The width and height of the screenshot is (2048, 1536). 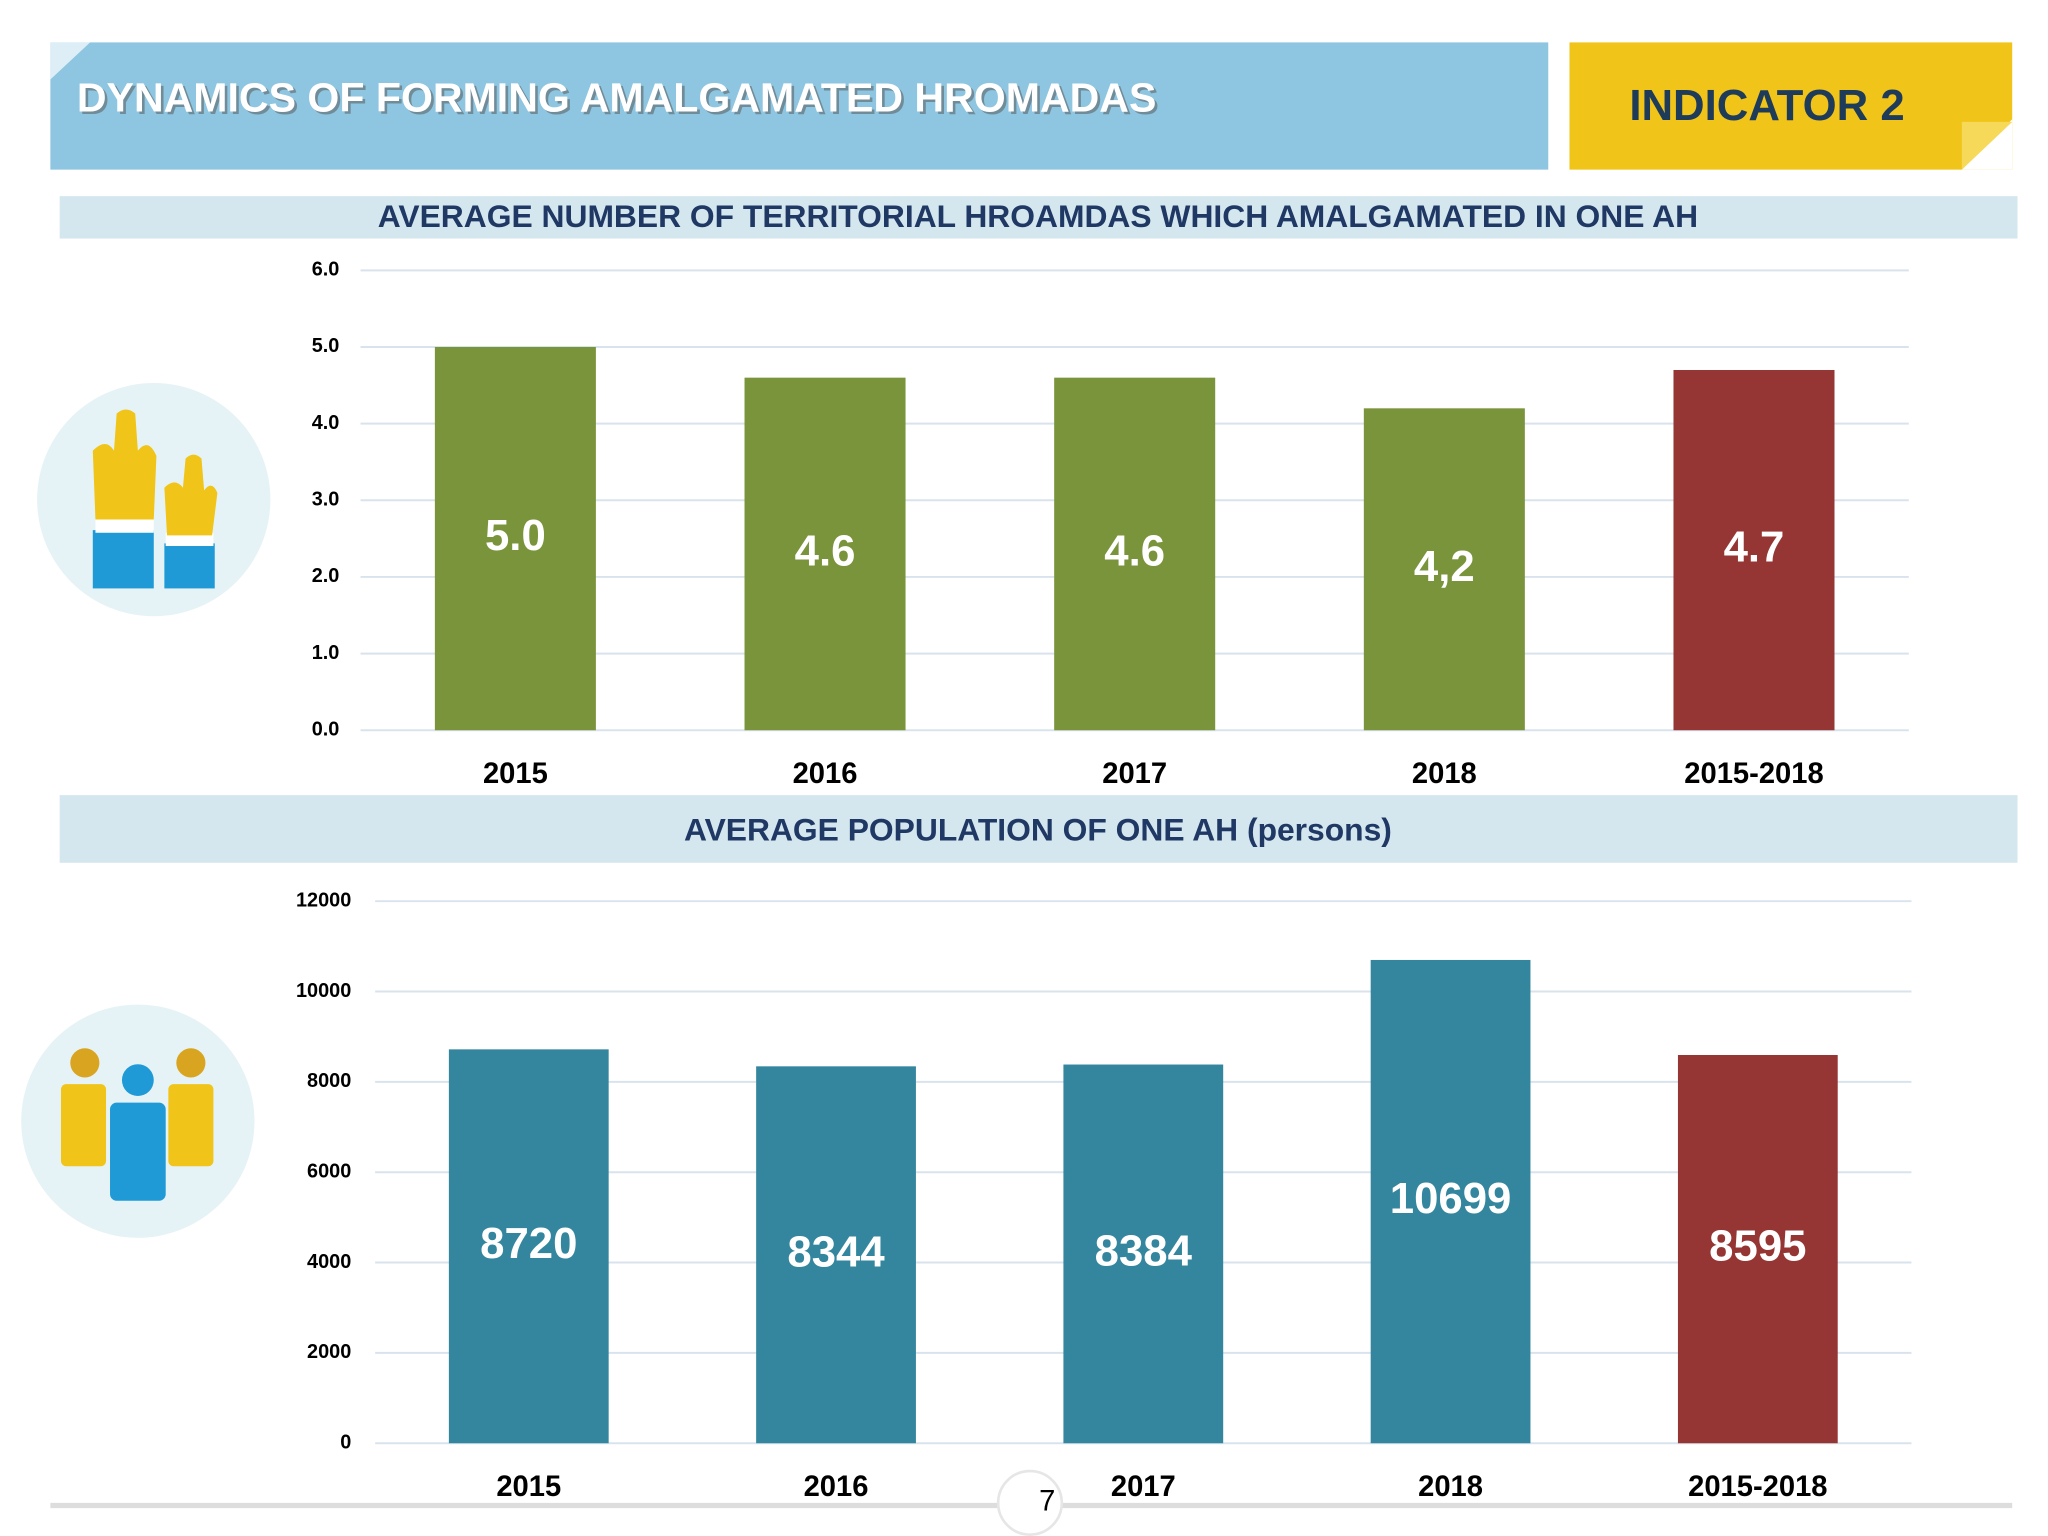 I want to click on slide-title: DYNAMICS OF FORMING AMALGAMATED HROMADAS, so click(x=616, y=98).